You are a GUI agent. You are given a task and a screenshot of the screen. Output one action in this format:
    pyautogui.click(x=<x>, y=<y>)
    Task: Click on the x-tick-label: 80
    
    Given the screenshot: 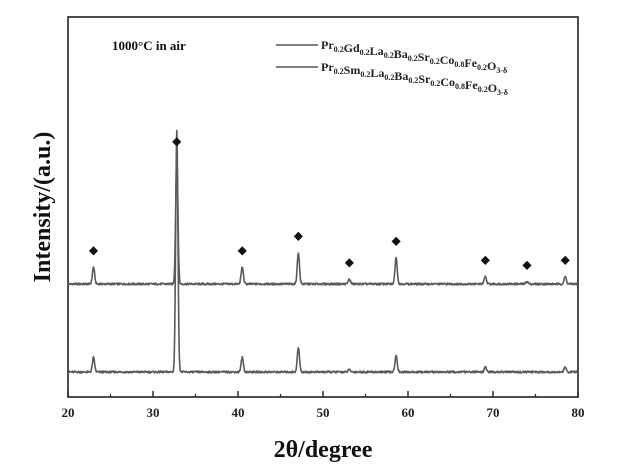 What is the action you would take?
    pyautogui.click(x=578, y=412)
    